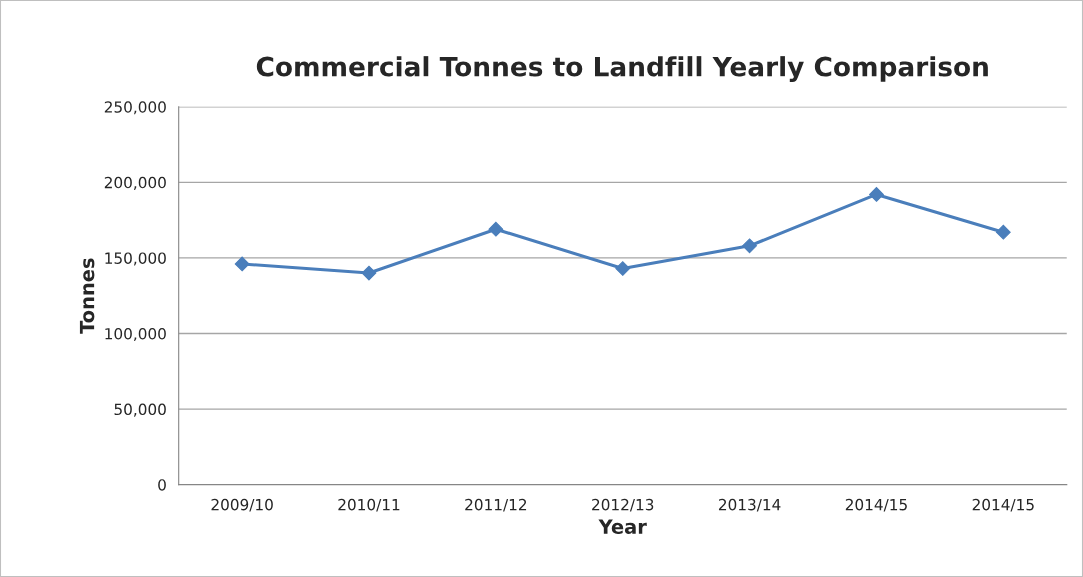 The image size is (1083, 577). I want to click on x-axis-title: Year, so click(622, 526).